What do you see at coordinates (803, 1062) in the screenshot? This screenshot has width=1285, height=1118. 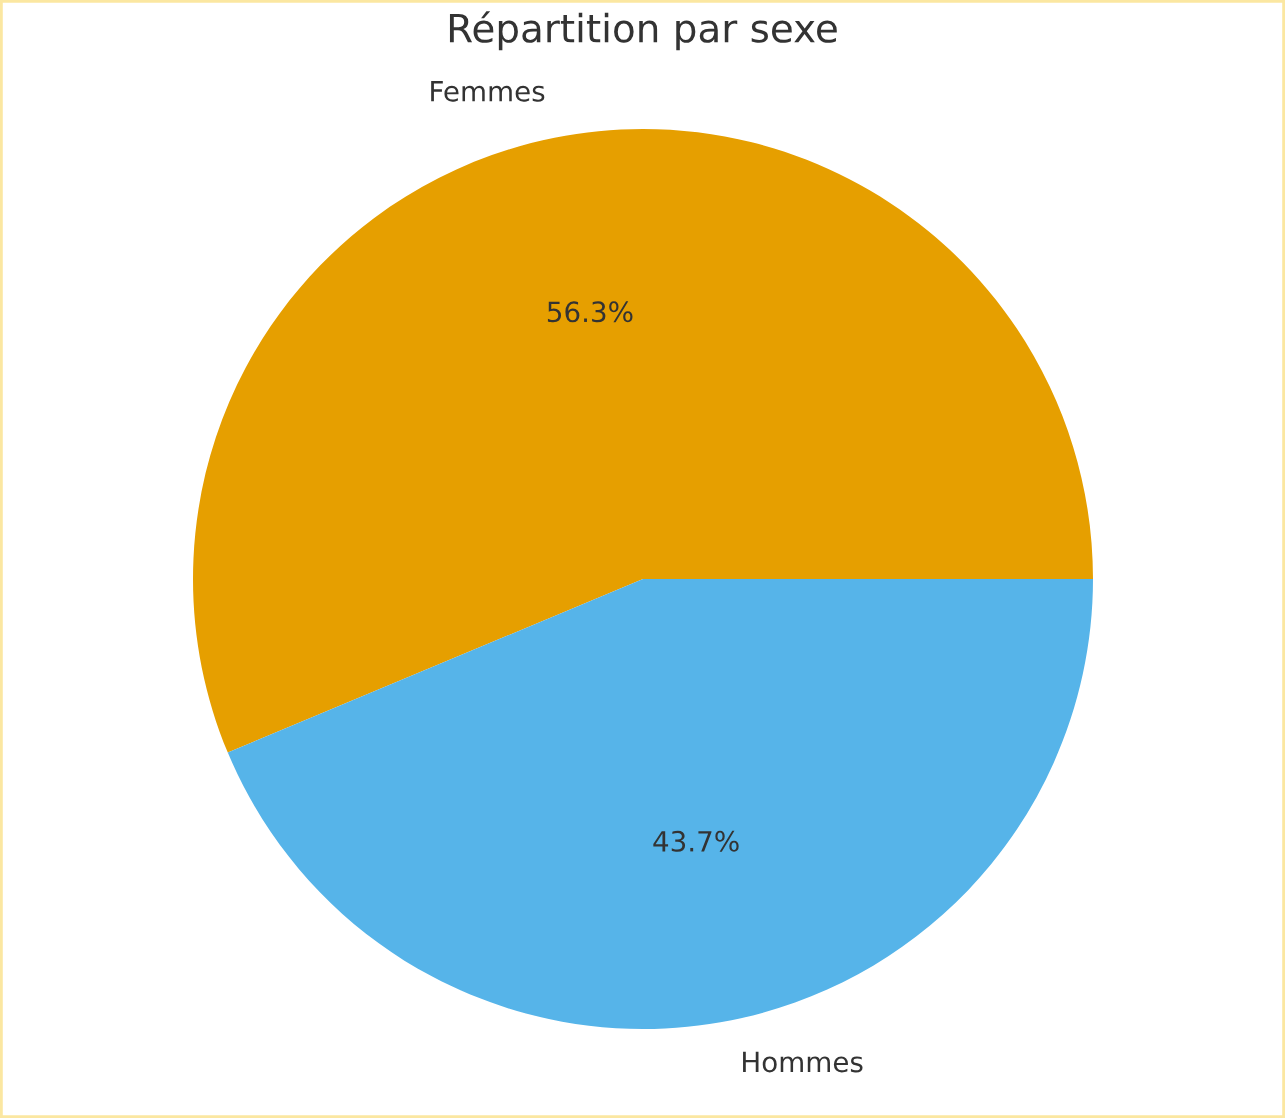 I see `slice-label: Hommes` at bounding box center [803, 1062].